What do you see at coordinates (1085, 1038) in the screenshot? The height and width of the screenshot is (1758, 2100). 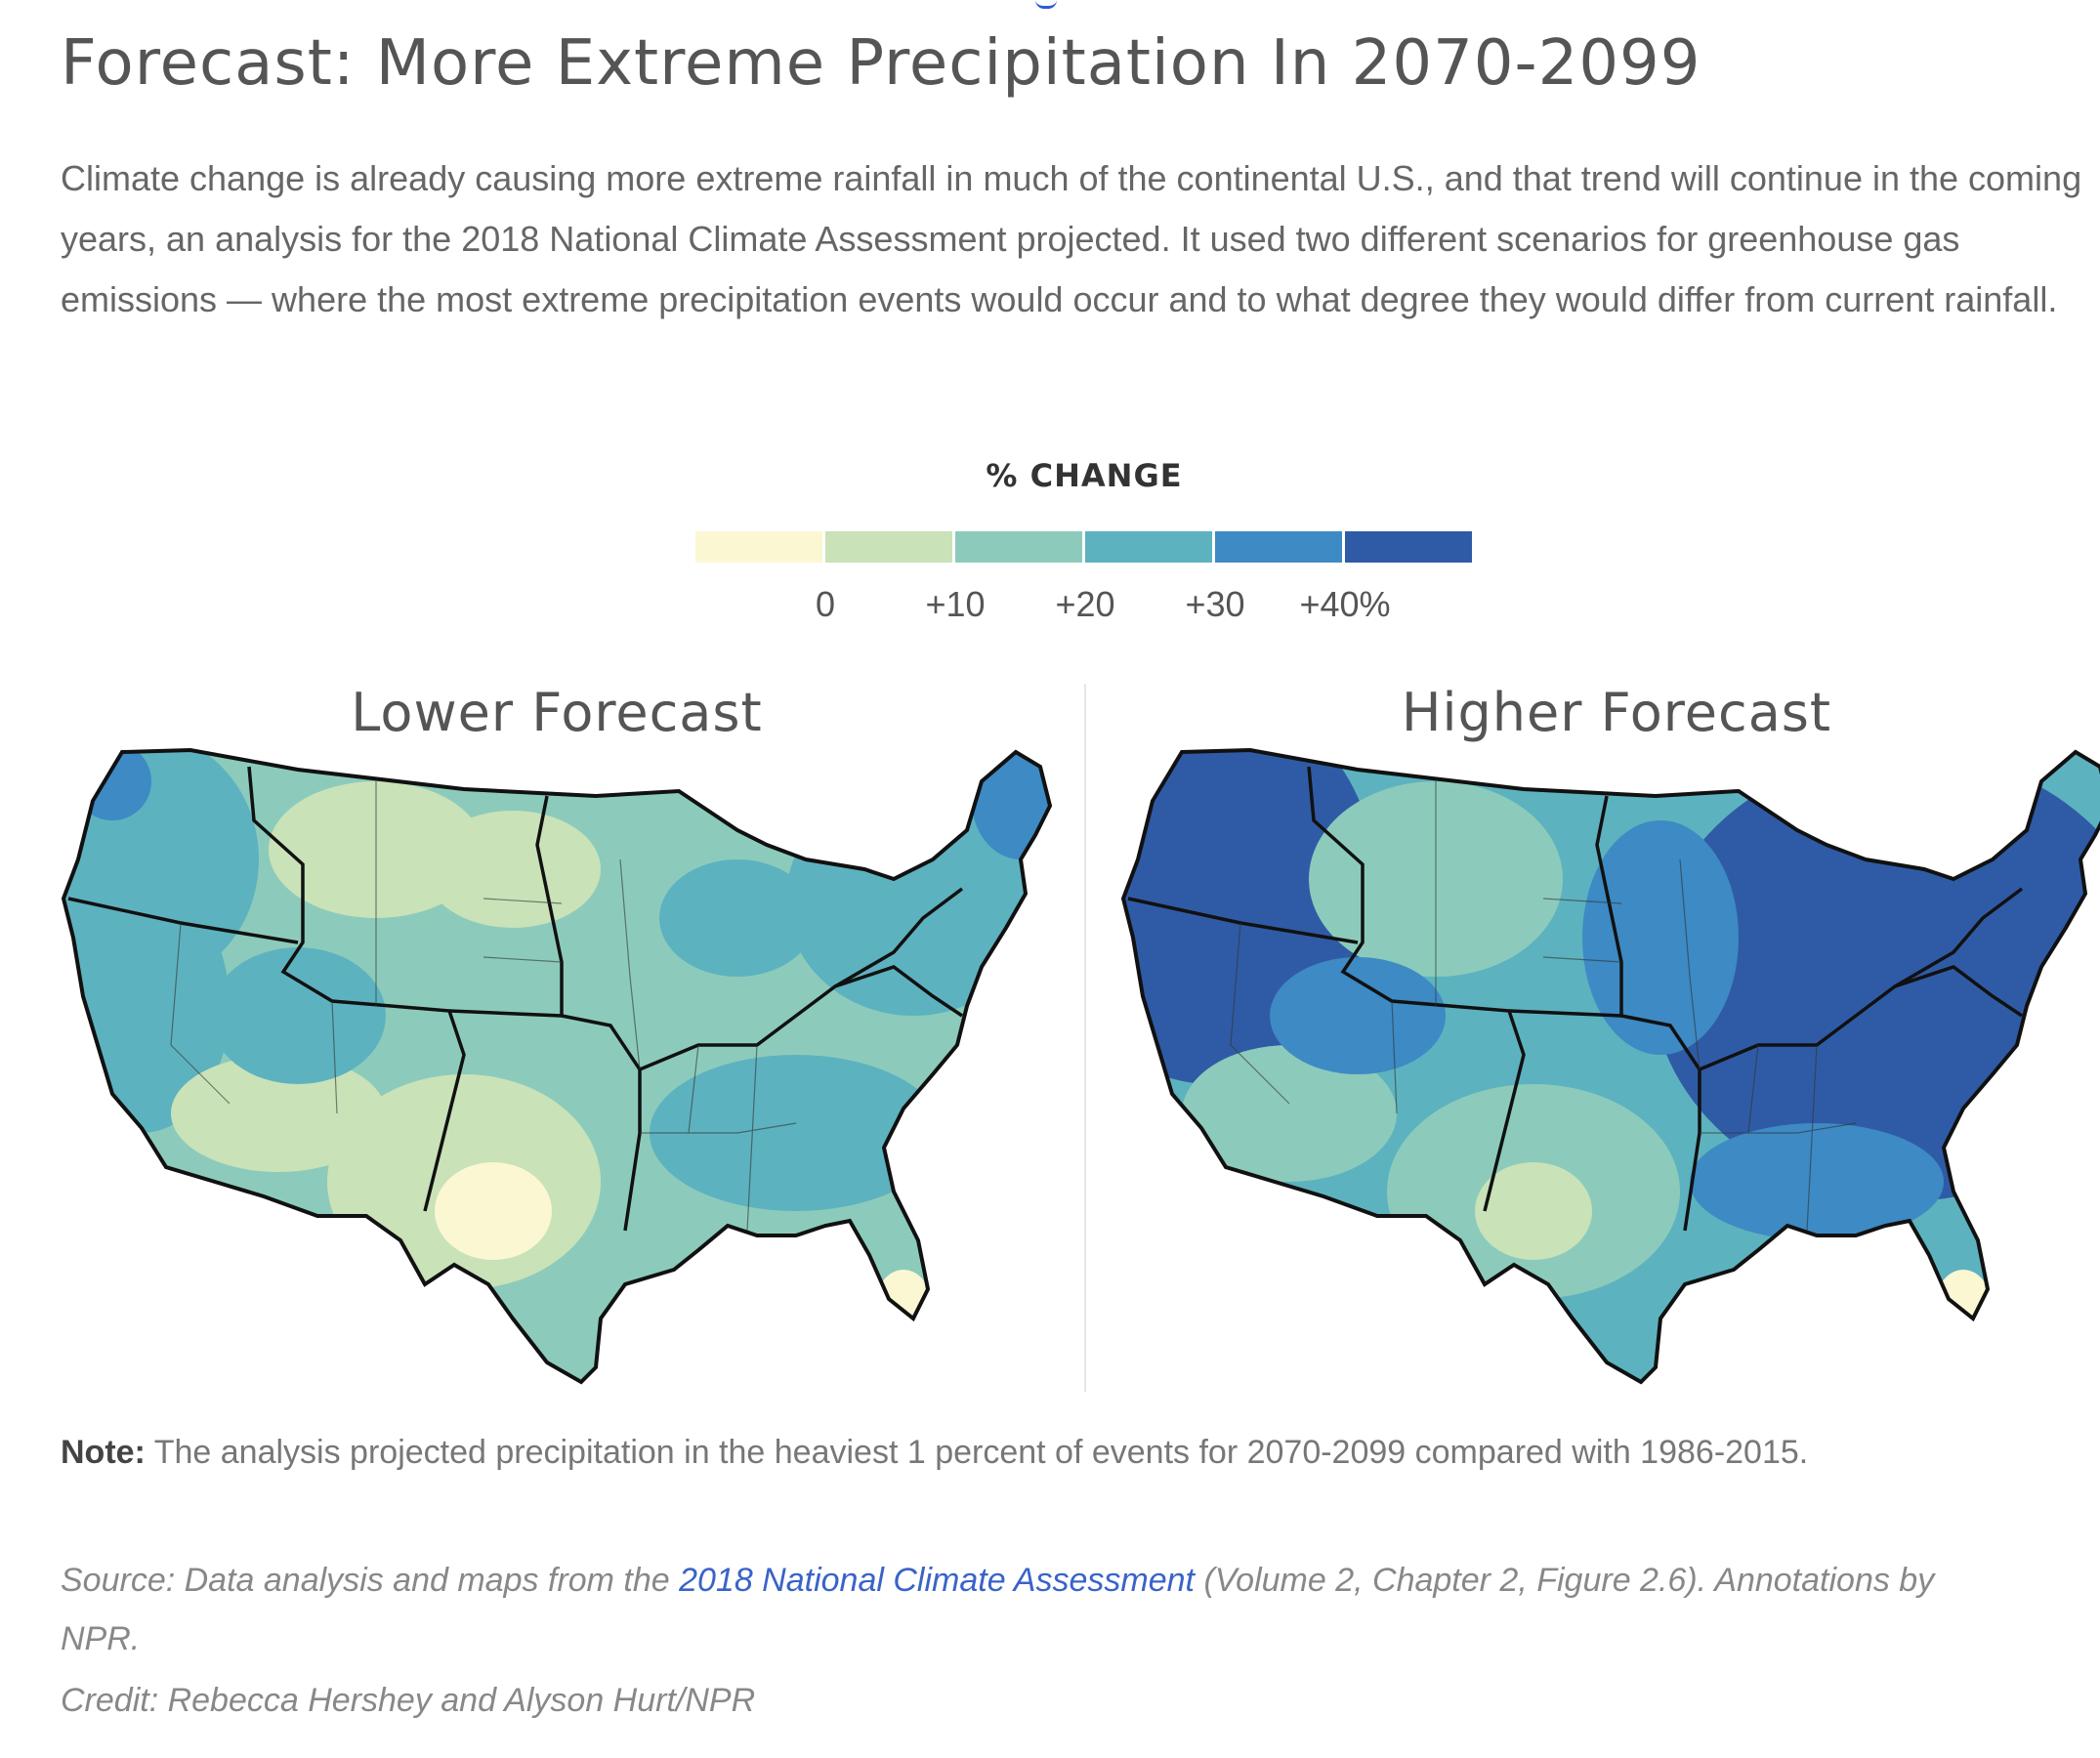 I see `map-divider` at bounding box center [1085, 1038].